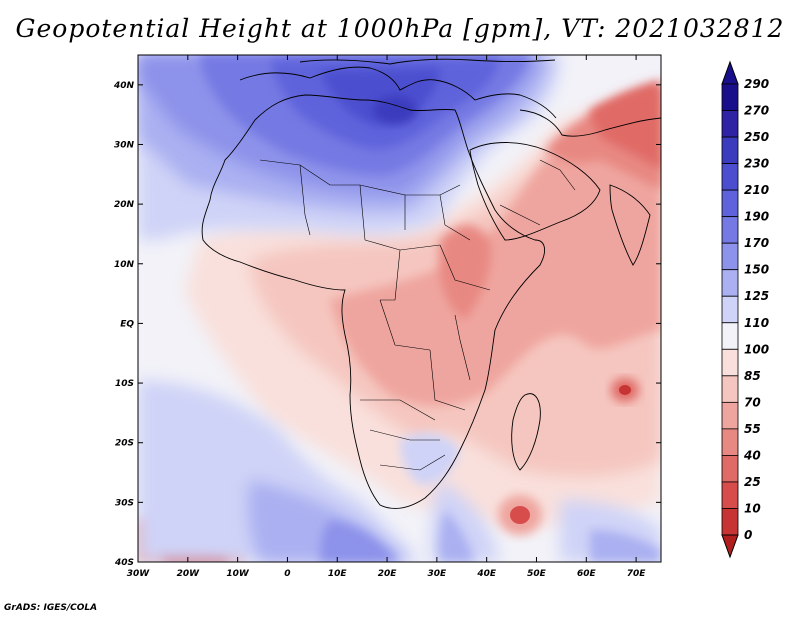  I want to click on x-tick-label: 60E, so click(587, 574).